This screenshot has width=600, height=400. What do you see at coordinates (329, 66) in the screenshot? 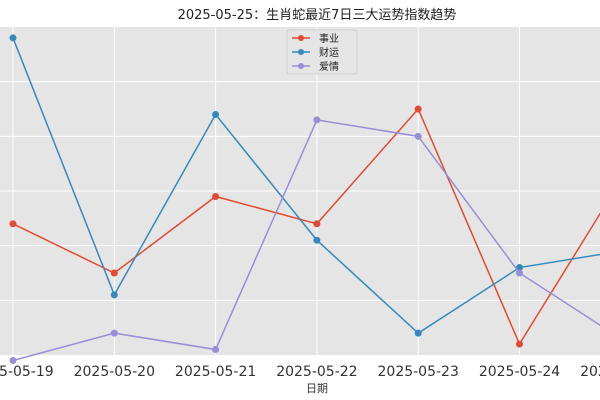
I see `legend-label: 爱情` at bounding box center [329, 66].